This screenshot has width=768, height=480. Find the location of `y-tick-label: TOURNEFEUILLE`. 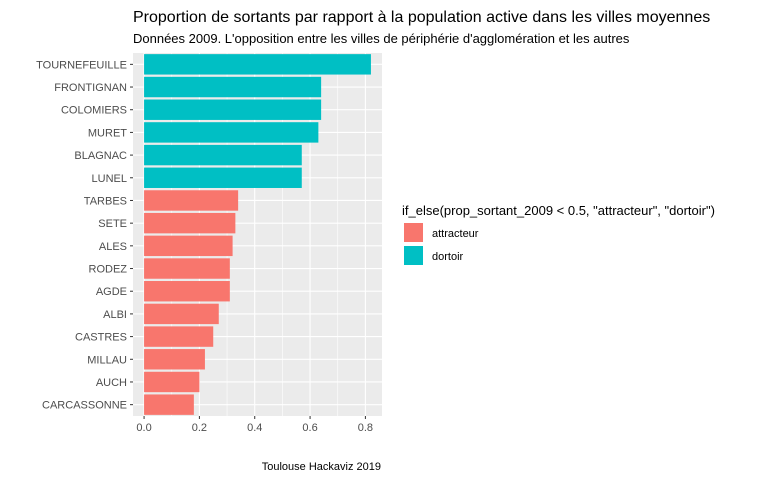

y-tick-label: TOURNEFEUILLE is located at coordinates (81, 65).